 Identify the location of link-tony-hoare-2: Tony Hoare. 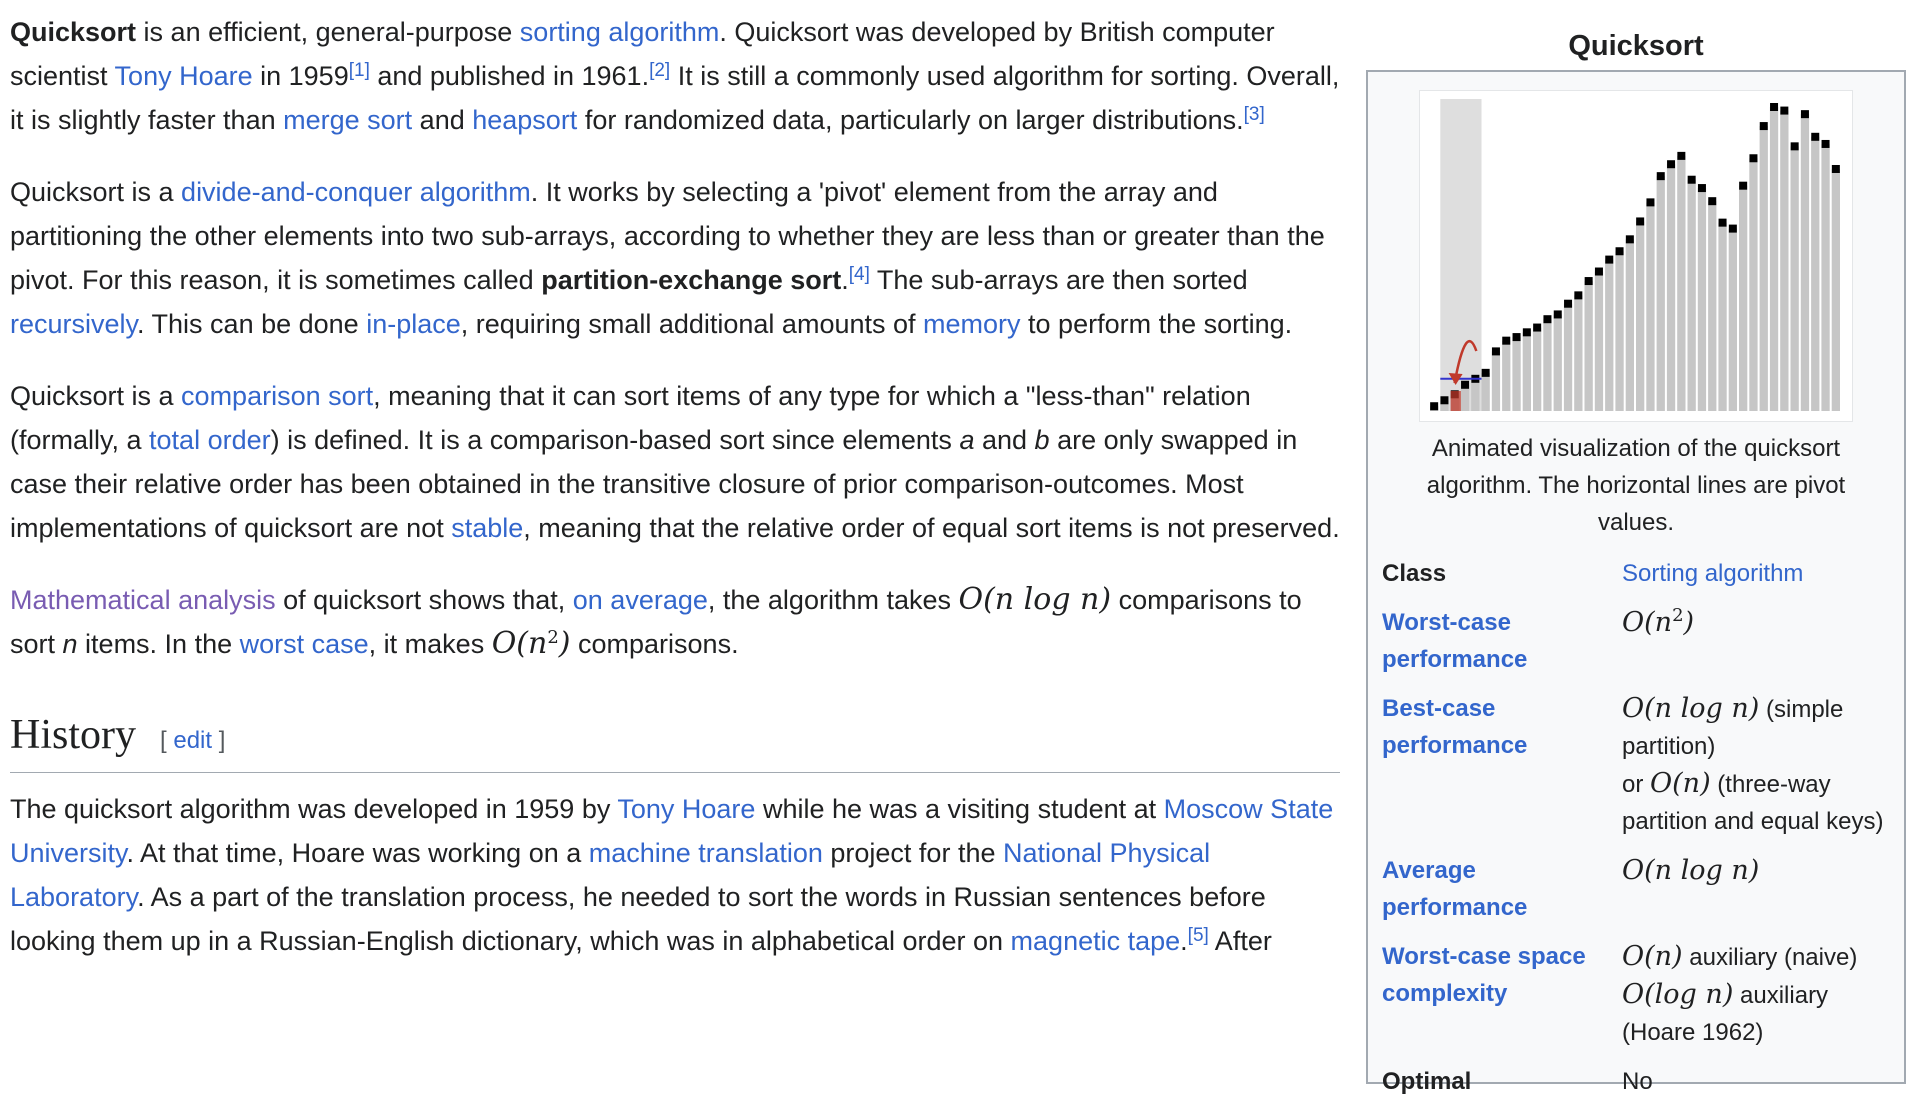
(686, 809).